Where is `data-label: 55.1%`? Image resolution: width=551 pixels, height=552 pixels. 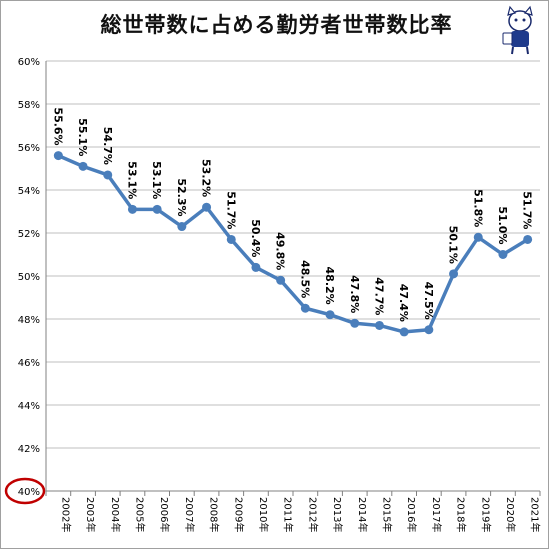
data-label: 55.1% is located at coordinates (82, 137).